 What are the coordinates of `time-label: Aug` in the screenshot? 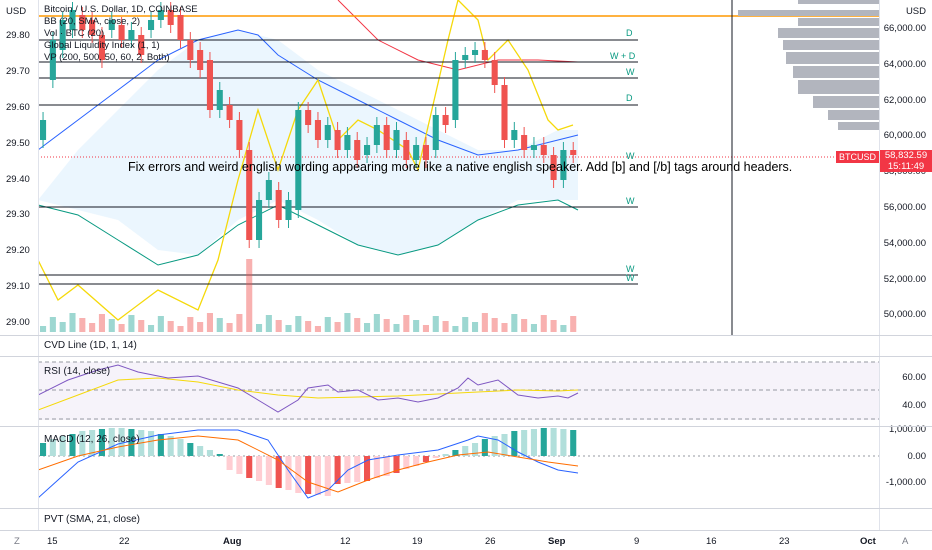 It's located at (232, 541).